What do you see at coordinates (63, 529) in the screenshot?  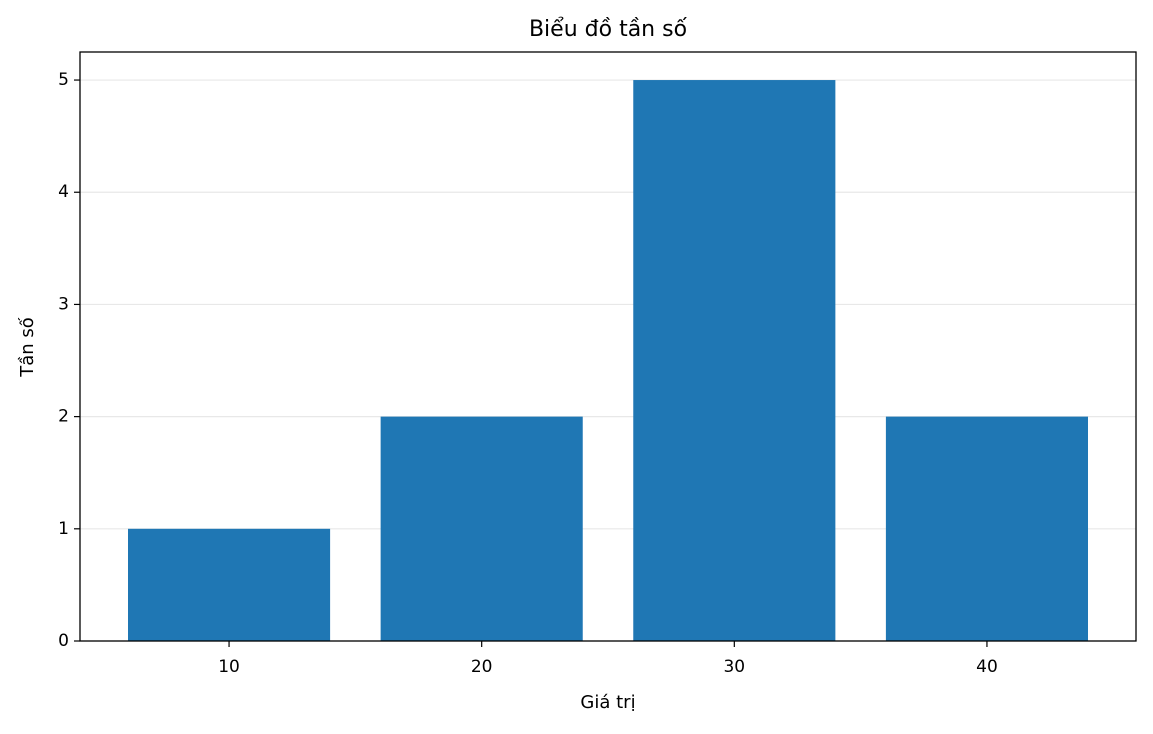 I see `y-tick-label: 1` at bounding box center [63, 529].